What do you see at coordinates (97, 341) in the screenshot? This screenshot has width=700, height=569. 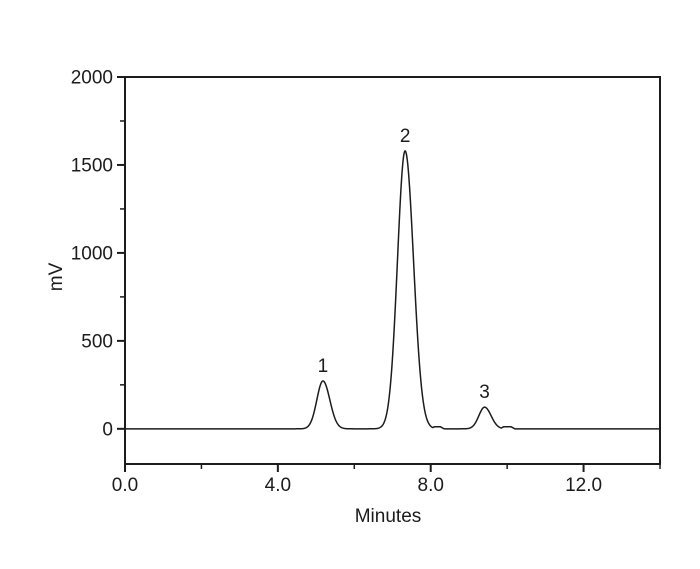 I see `y-tick-label: 500` at bounding box center [97, 341].